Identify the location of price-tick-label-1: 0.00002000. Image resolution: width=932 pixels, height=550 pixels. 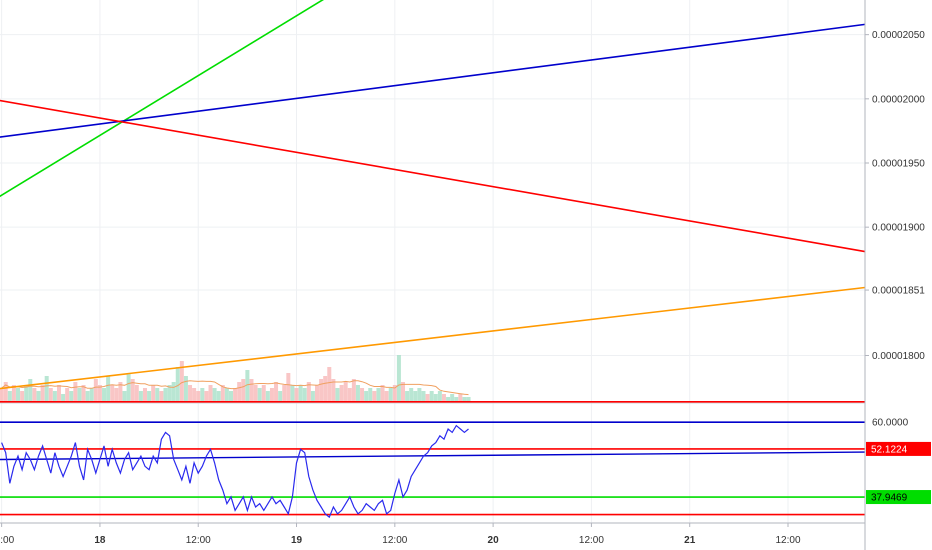
(898, 99).